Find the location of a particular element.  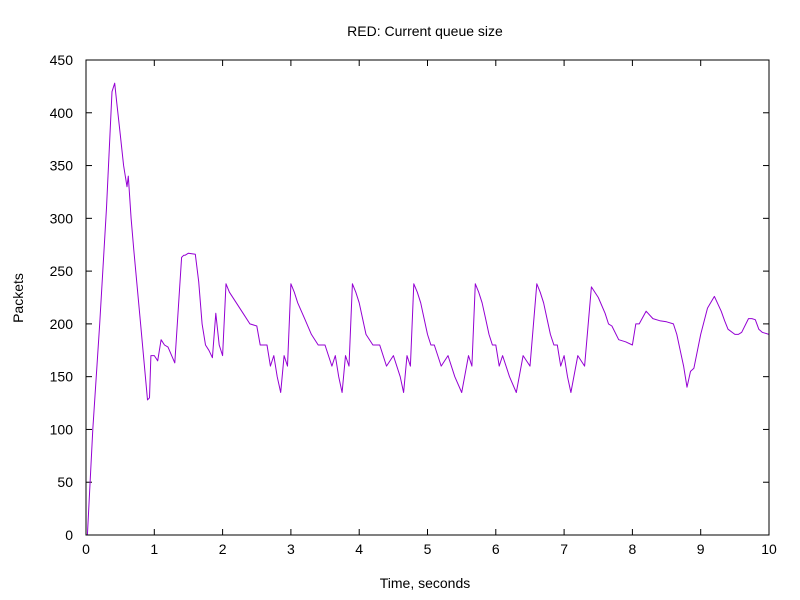

x-tick-label: 7 is located at coordinates (564, 549).